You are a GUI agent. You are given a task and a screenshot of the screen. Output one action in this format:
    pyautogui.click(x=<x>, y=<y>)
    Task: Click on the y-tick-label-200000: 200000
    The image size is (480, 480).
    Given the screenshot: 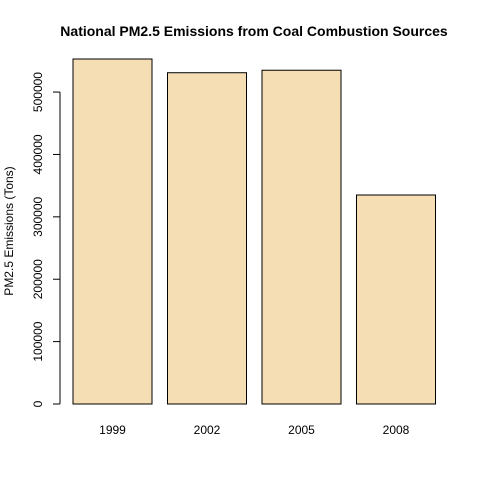 What is the action you would take?
    pyautogui.click(x=38, y=279)
    